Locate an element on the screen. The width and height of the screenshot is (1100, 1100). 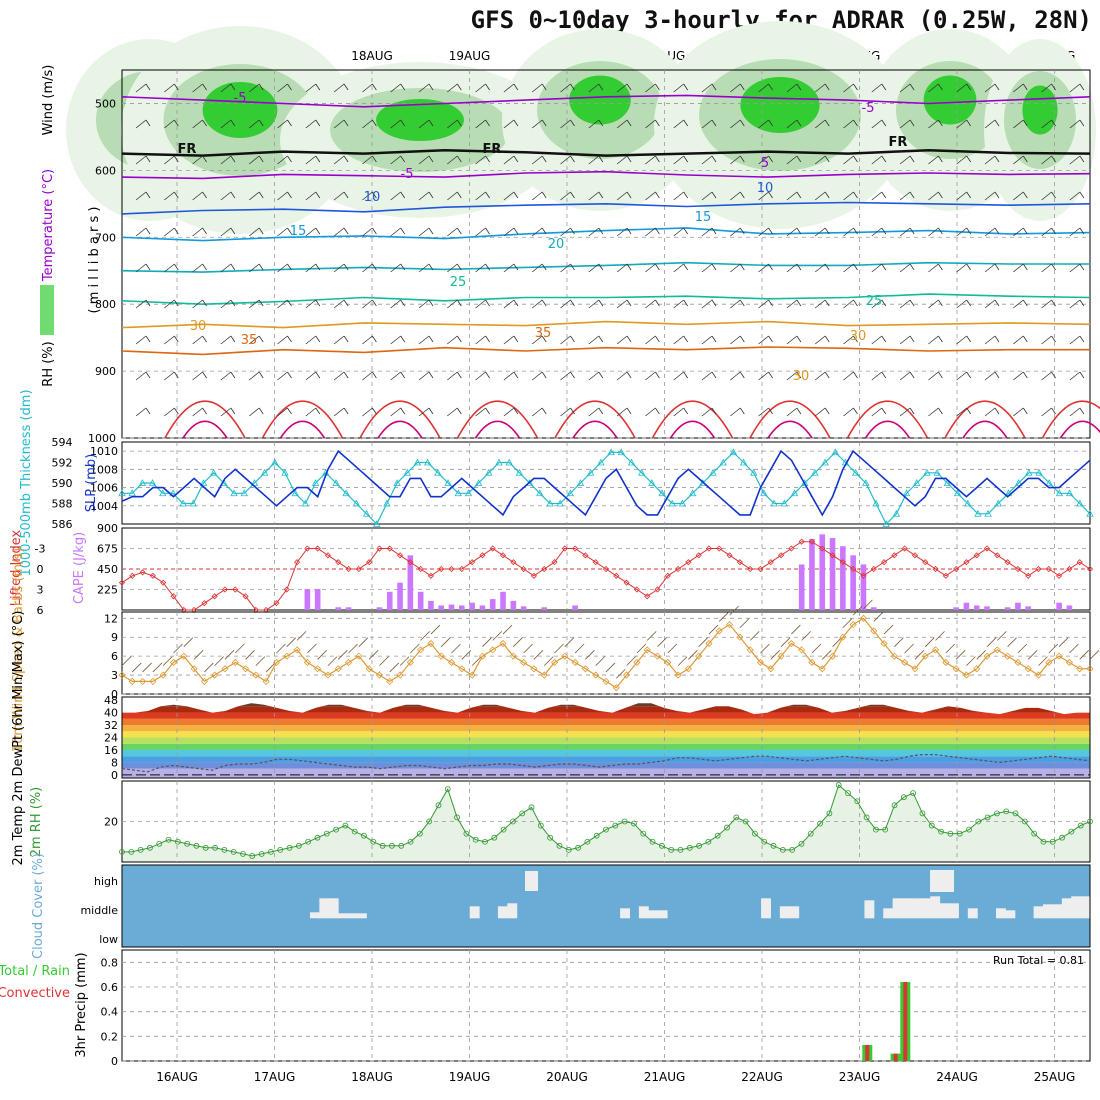
cloud-high-bar is located at coordinates (942, 881).